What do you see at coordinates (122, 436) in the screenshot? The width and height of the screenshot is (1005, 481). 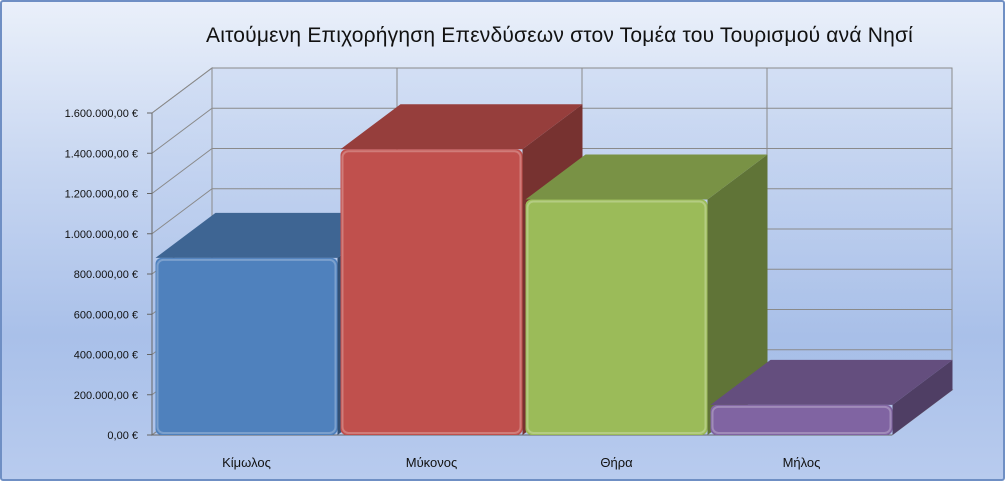 I see `y-tick-label: 0,00 €` at bounding box center [122, 436].